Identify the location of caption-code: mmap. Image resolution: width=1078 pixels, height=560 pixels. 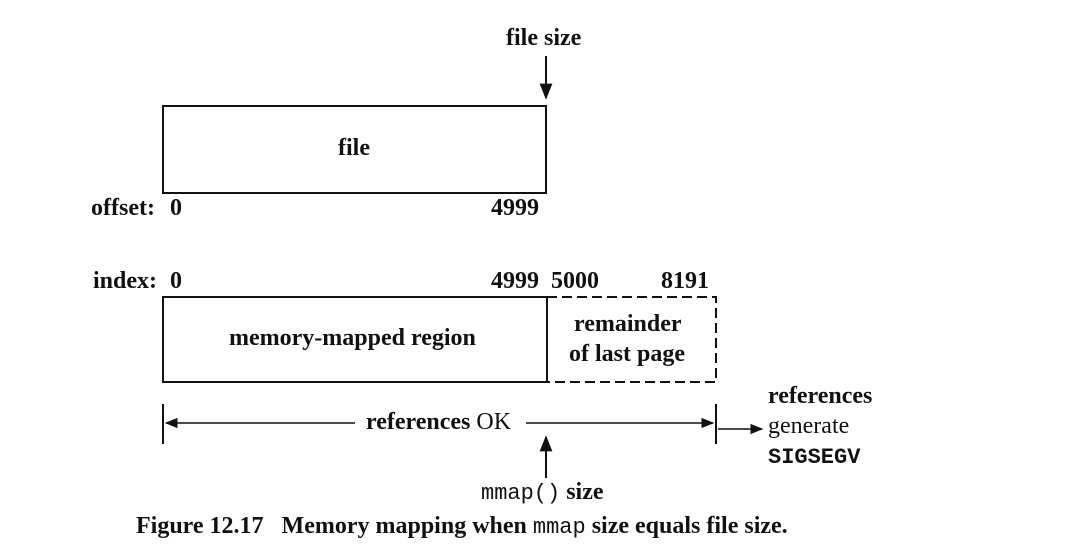
(559, 527).